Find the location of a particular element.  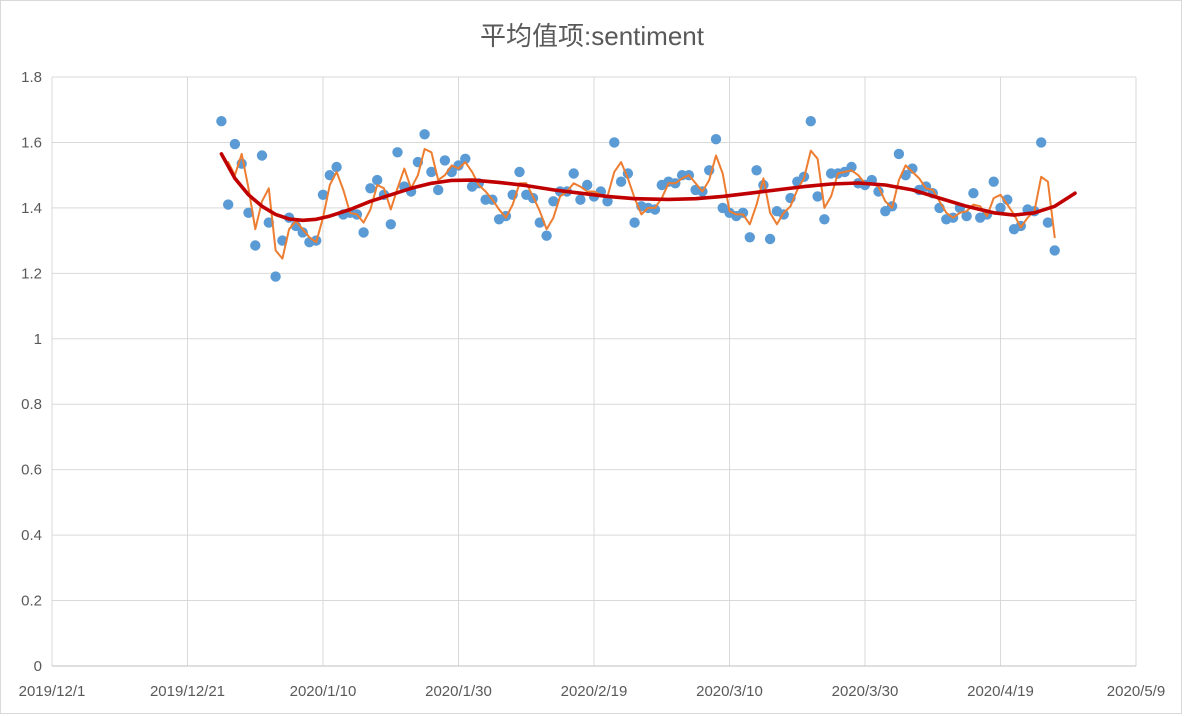

x-tick-label: 2020/3/10 is located at coordinates (729, 691).